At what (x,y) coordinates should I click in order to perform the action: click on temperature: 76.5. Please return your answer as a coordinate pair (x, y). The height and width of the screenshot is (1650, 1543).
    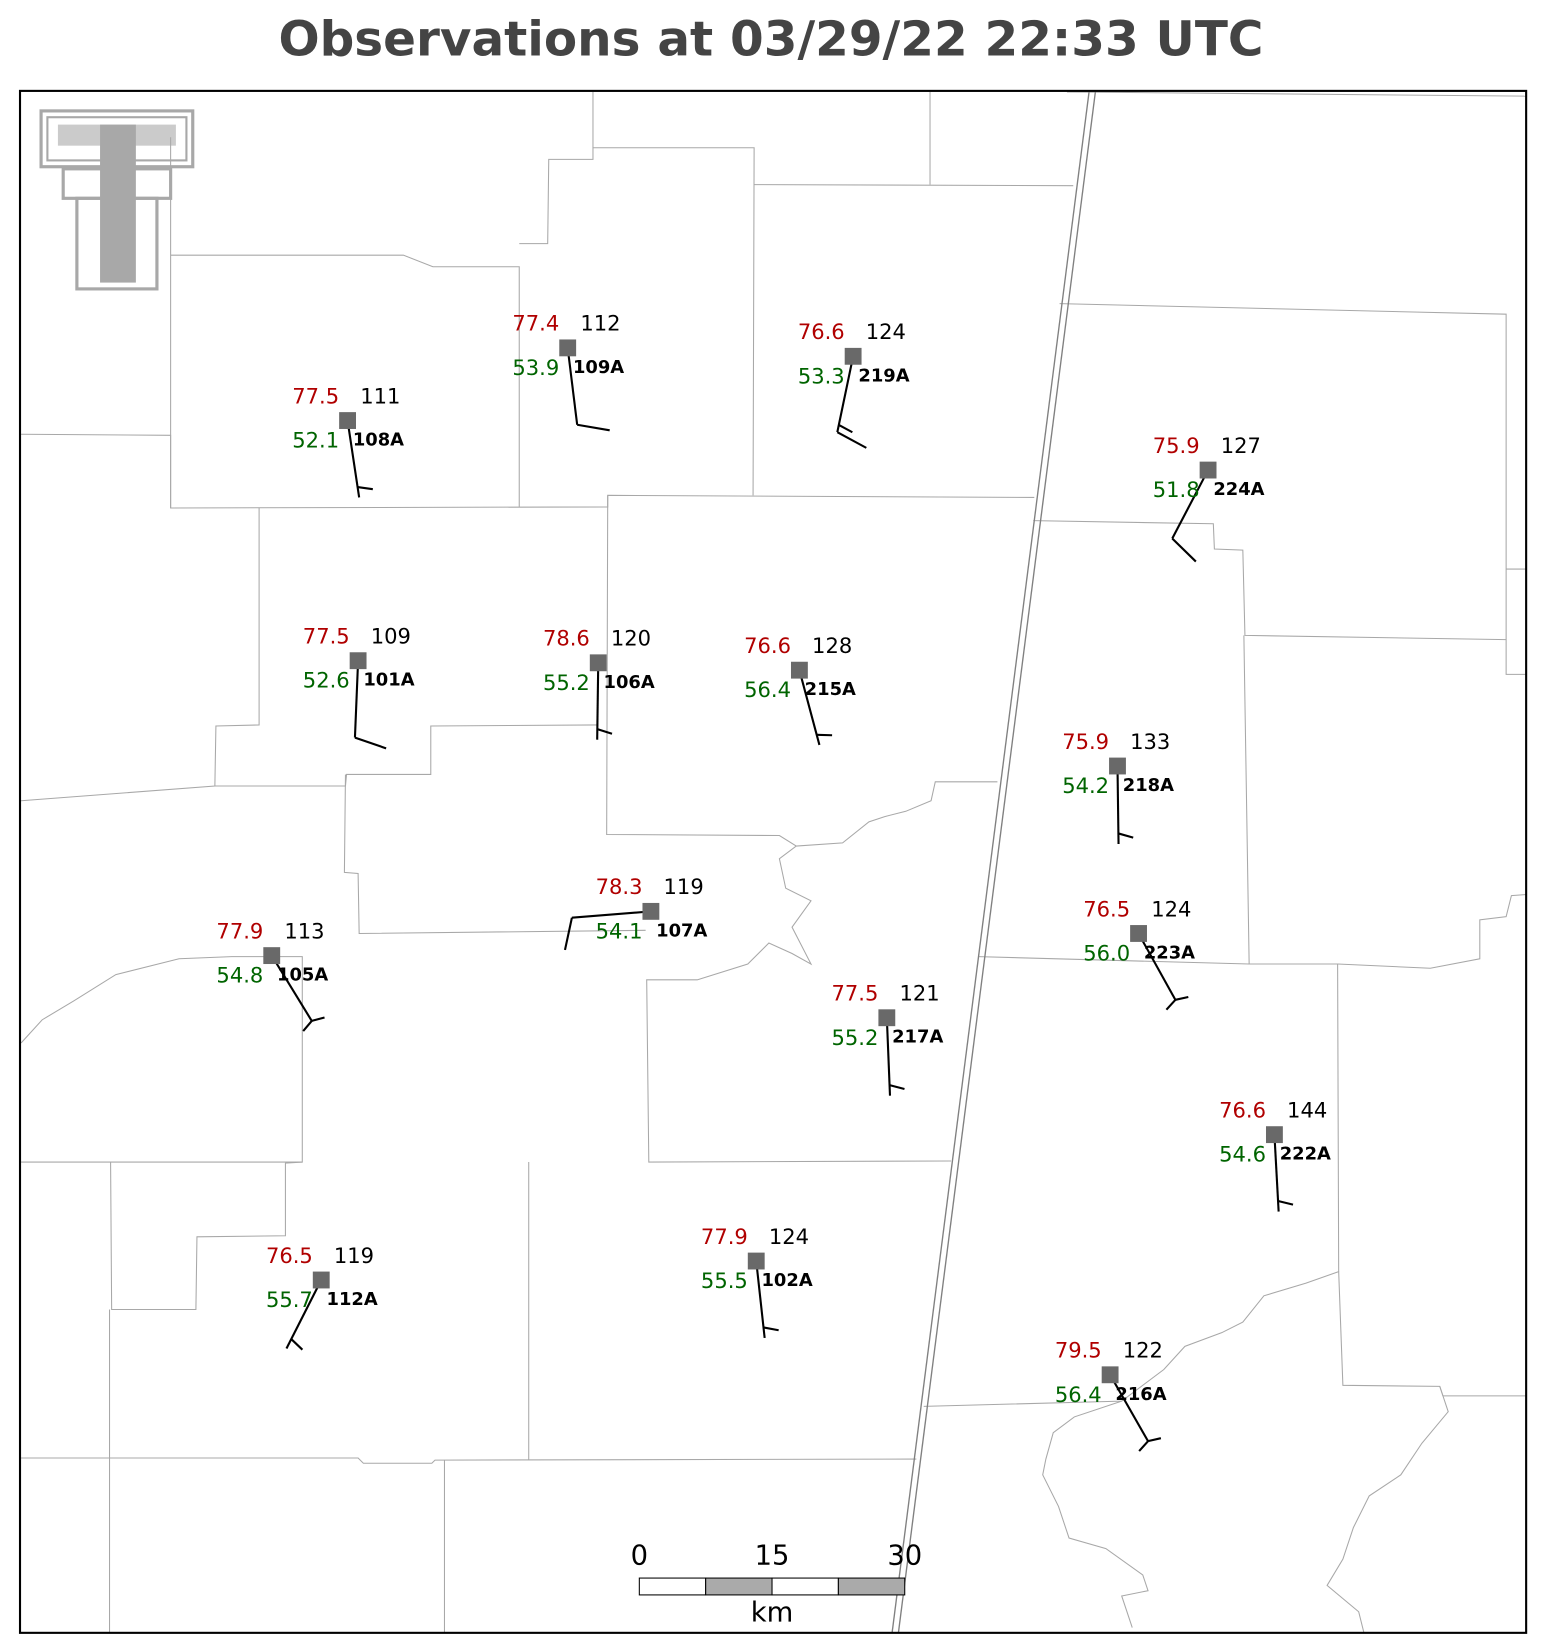
    Looking at the image, I should click on (289, 1255).